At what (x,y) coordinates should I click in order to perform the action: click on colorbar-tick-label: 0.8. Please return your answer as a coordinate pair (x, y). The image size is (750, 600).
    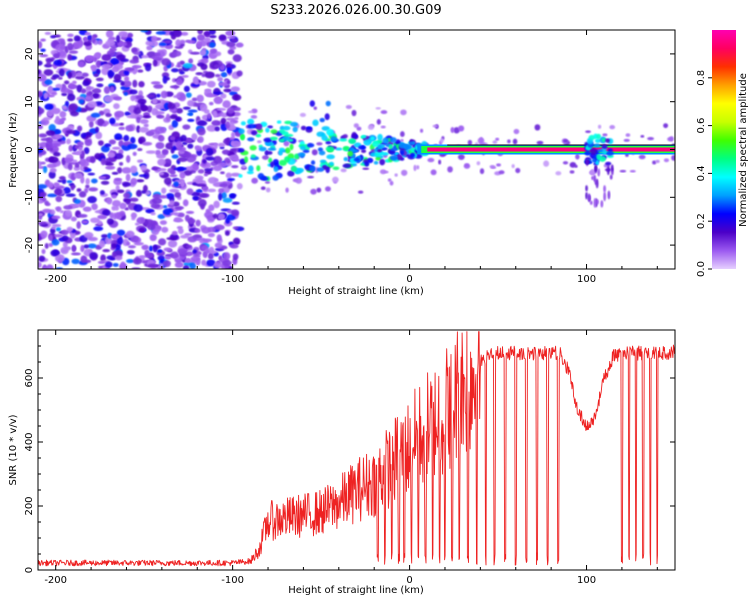
    Looking at the image, I should click on (701, 78).